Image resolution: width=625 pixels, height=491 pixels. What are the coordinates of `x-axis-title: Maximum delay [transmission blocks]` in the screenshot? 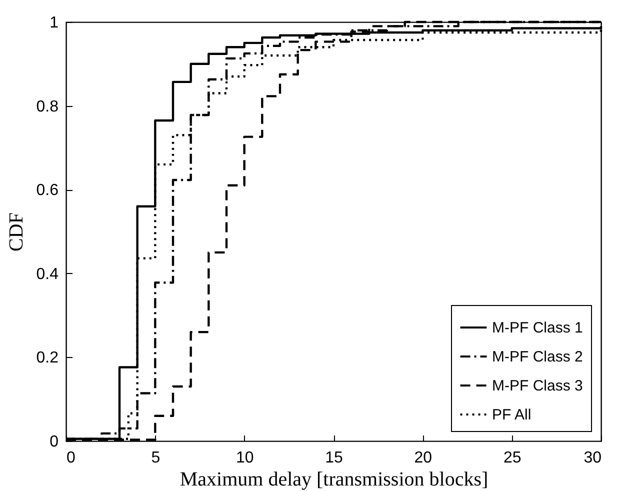 It's located at (334, 479).